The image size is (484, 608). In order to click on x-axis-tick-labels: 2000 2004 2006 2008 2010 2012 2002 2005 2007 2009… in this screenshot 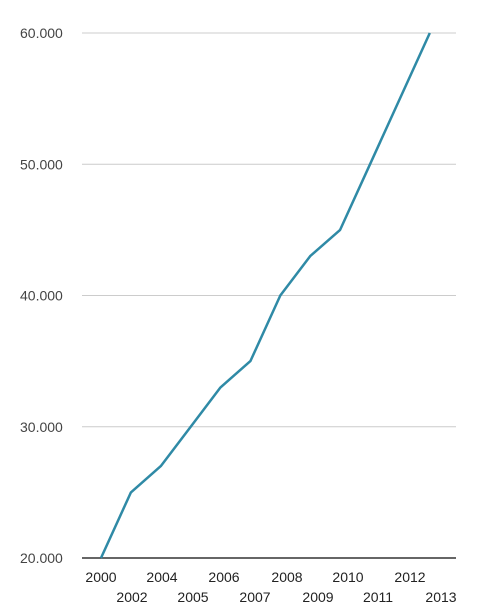, I will do `click(270, 587)`.